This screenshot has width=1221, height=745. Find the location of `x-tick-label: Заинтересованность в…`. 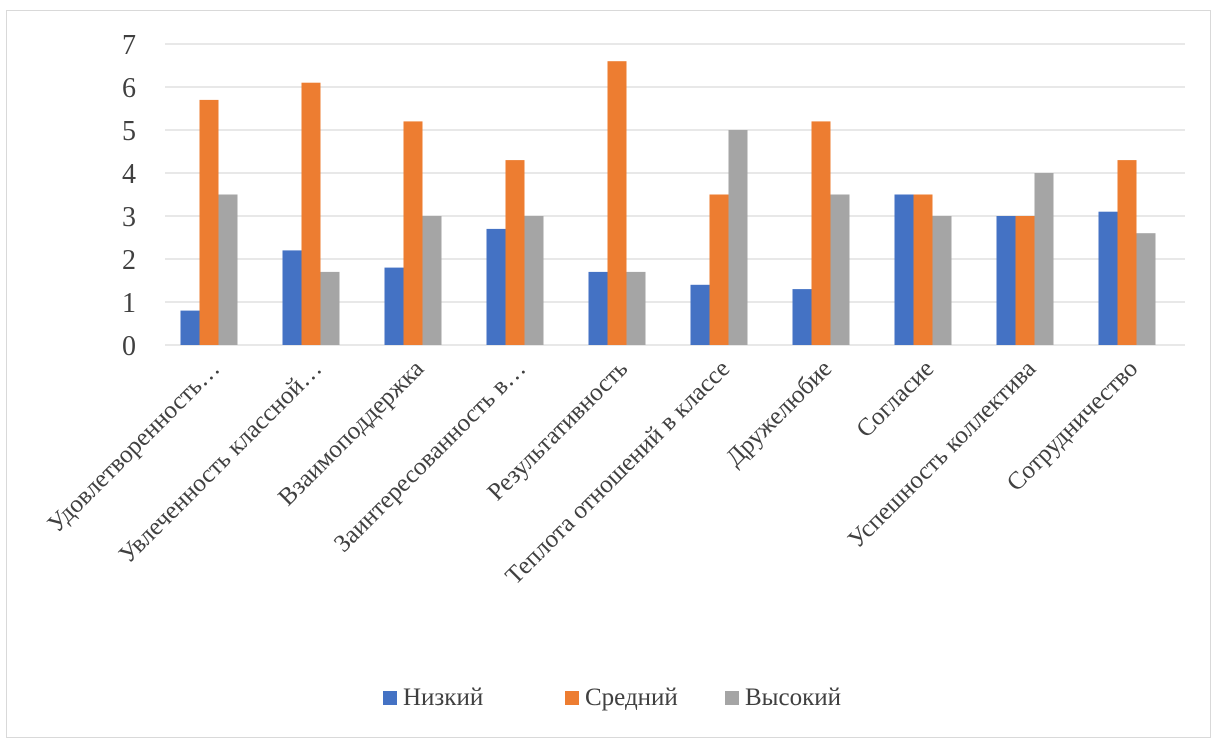

x-tick-label: Заинтересованность в… is located at coordinates (430, 456).